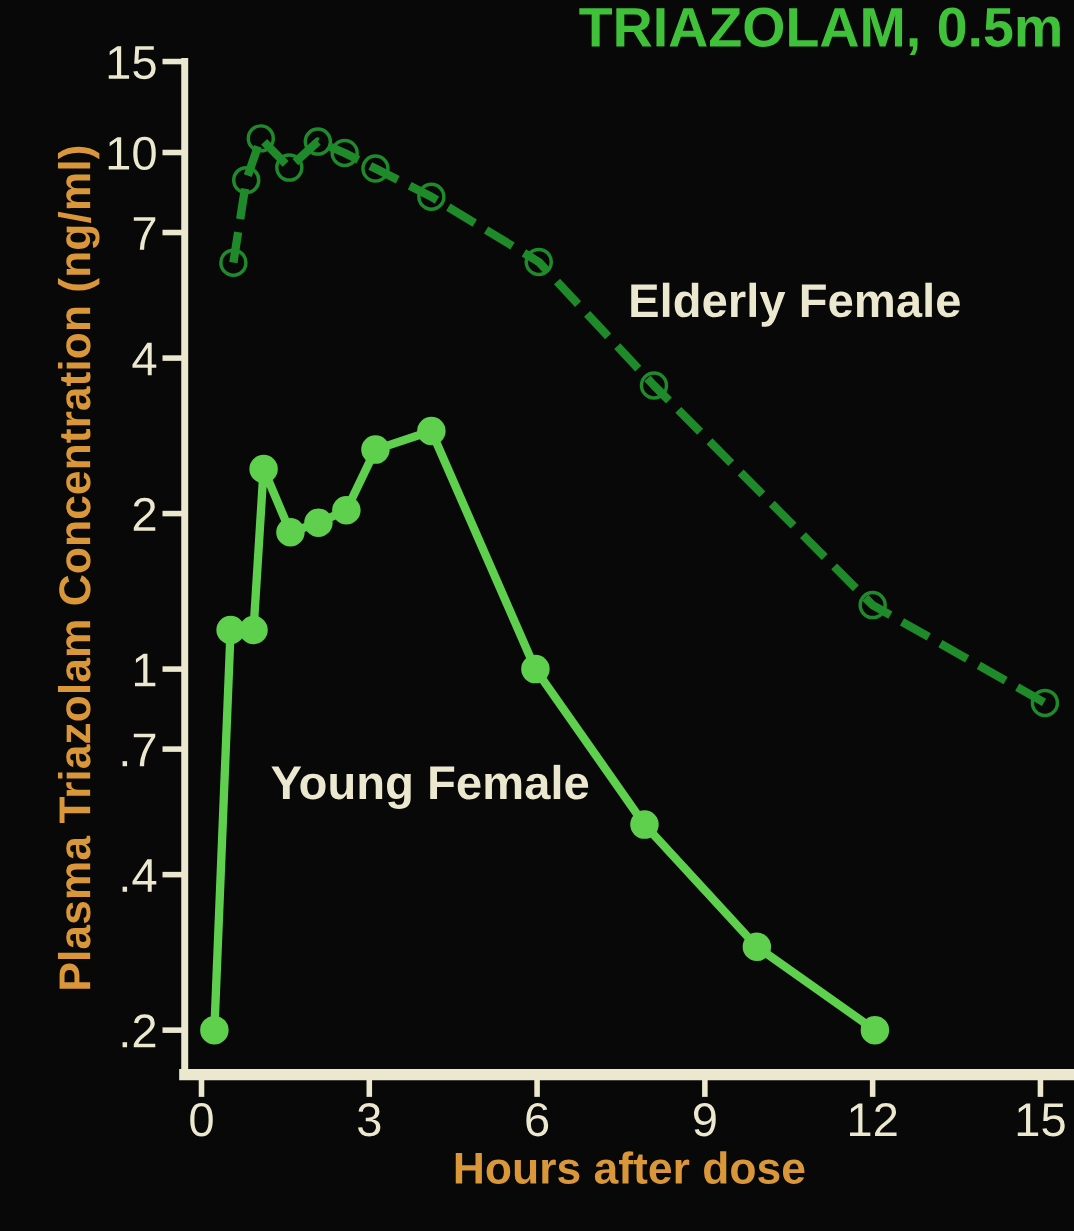 The height and width of the screenshot is (1231, 1074). Describe the element at coordinates (78, 567) in the screenshot. I see `y-axis-title: Plasma Triazolam Concentration (ng/ml)` at that location.